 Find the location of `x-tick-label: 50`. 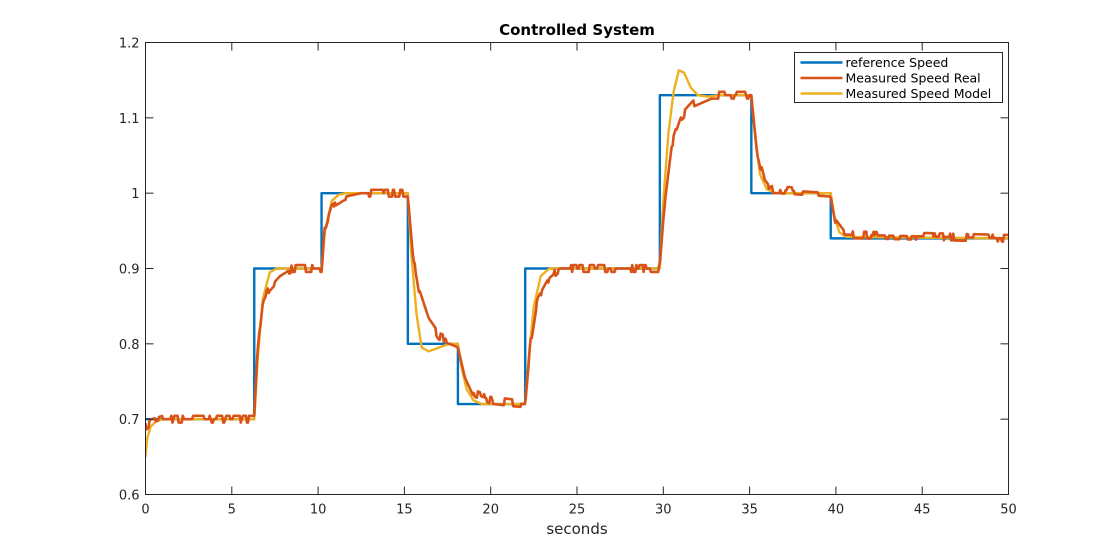

x-tick-label: 50 is located at coordinates (1008, 510).